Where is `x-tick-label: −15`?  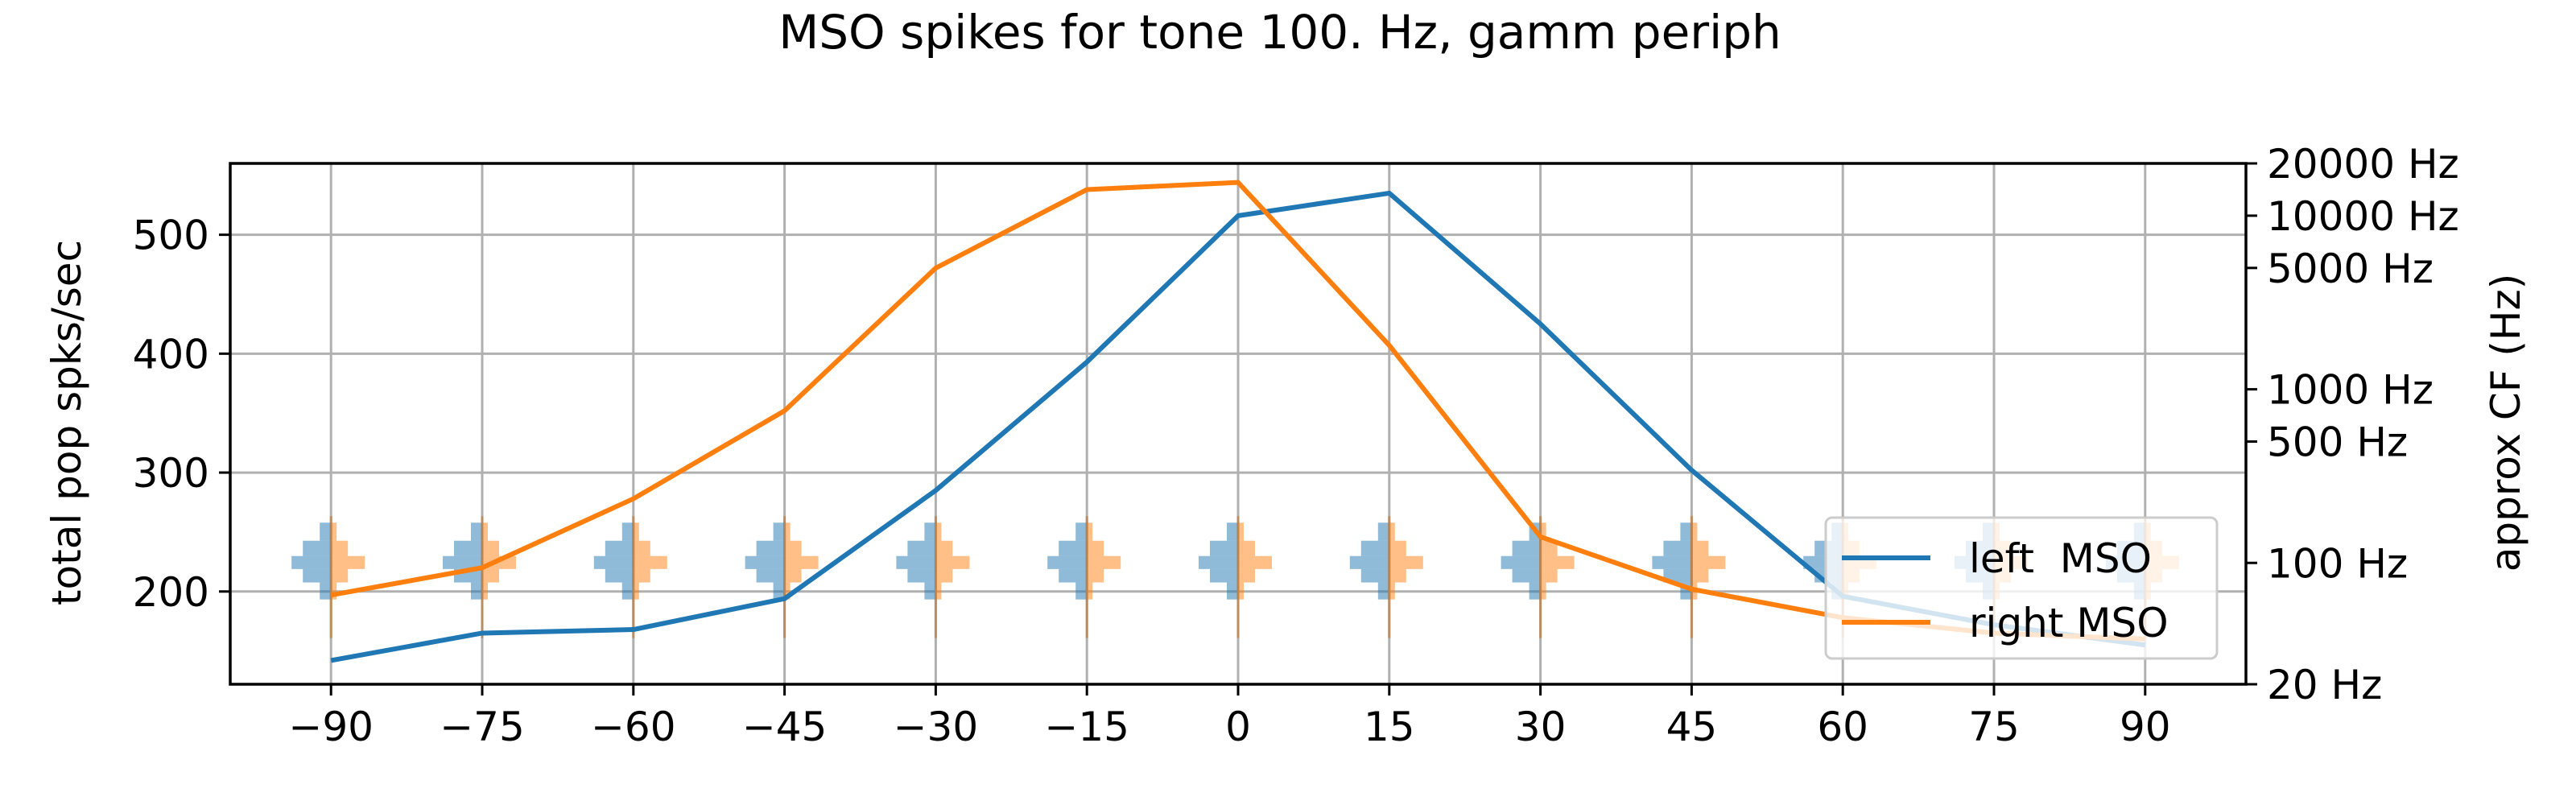
x-tick-label: −15 is located at coordinates (1086, 727).